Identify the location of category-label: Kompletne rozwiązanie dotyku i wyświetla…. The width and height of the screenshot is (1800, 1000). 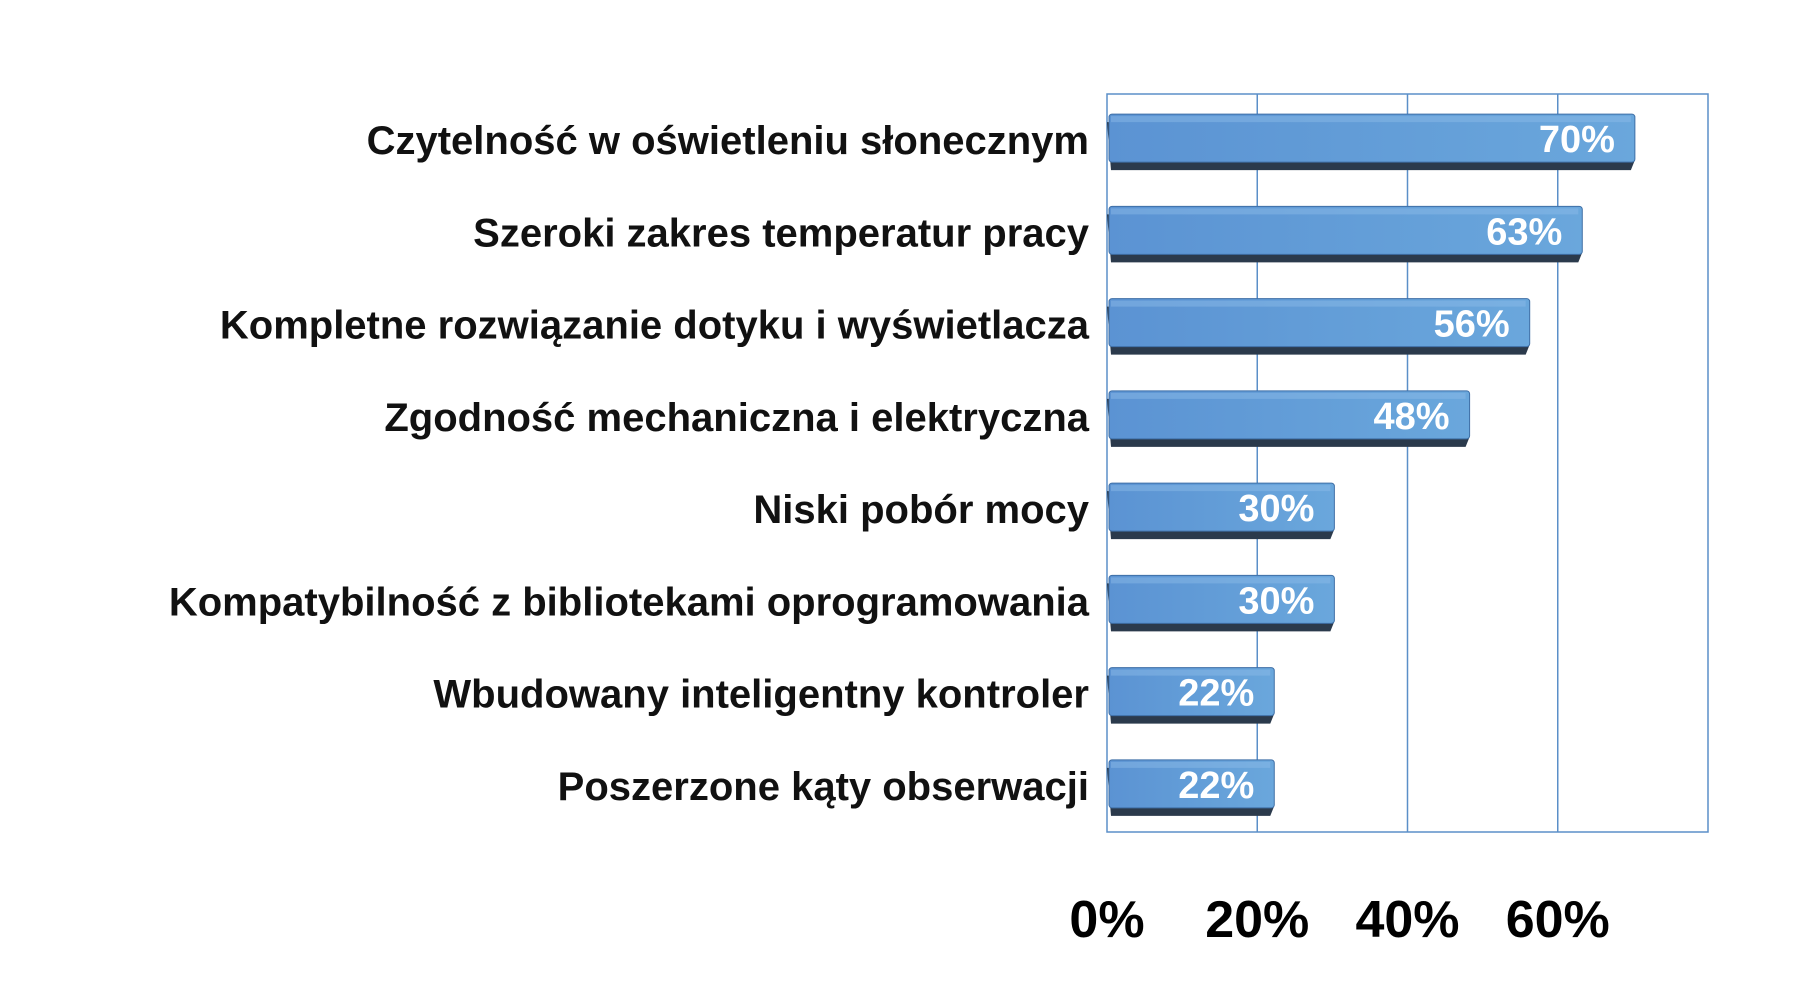
(655, 326).